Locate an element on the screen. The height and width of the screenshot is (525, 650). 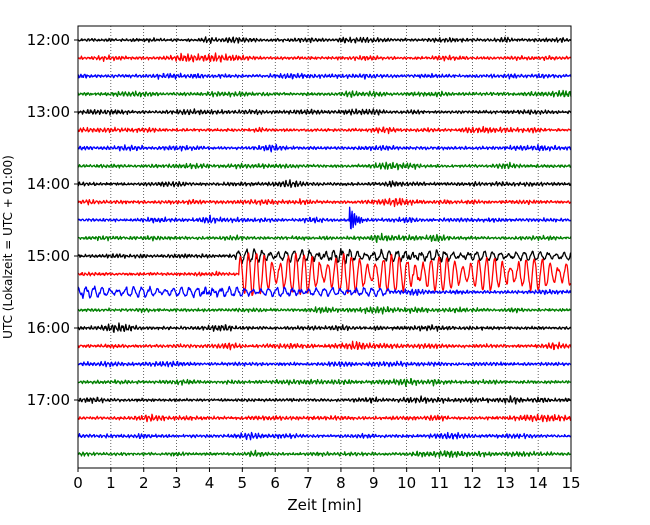
y-tick-label: 16:00 is located at coordinates (48, 328).